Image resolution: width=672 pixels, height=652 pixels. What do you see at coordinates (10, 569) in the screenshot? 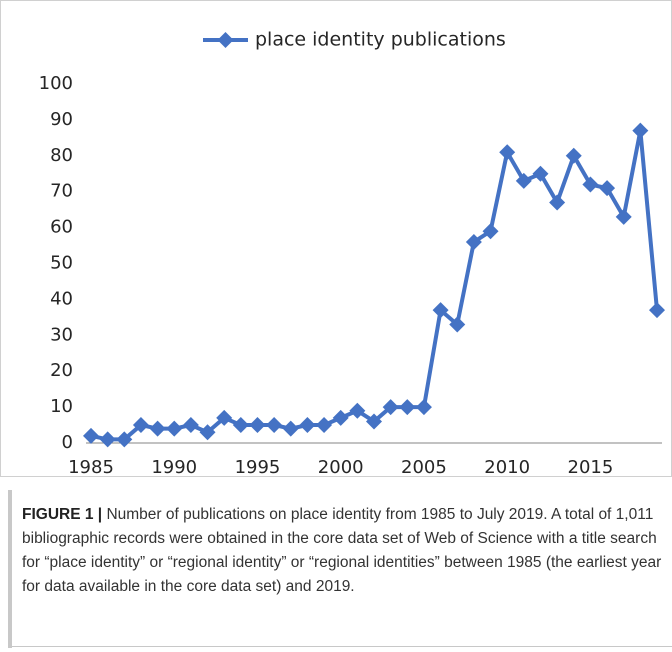
I see `caption-bar` at bounding box center [10, 569].